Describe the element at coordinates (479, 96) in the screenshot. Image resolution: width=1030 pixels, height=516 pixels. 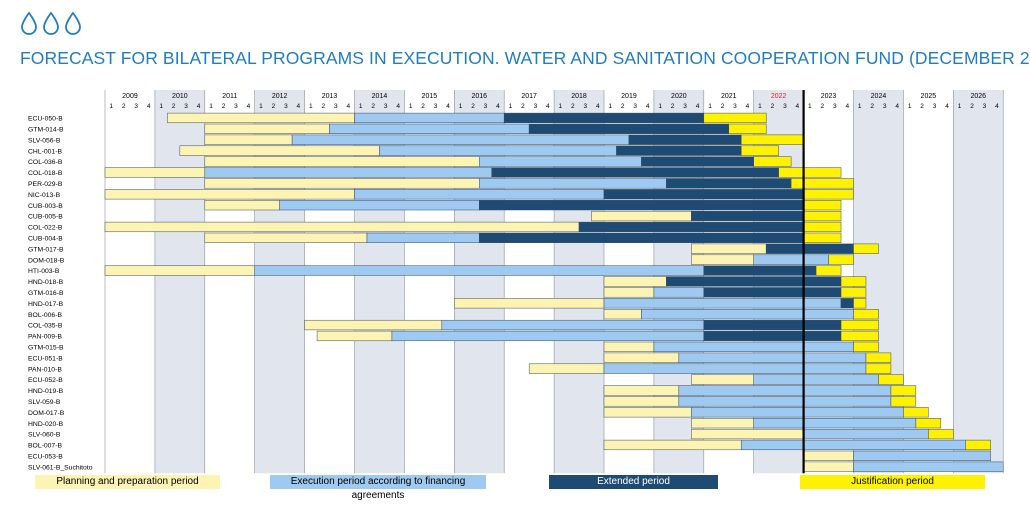
I see `year-label: 2016` at that location.